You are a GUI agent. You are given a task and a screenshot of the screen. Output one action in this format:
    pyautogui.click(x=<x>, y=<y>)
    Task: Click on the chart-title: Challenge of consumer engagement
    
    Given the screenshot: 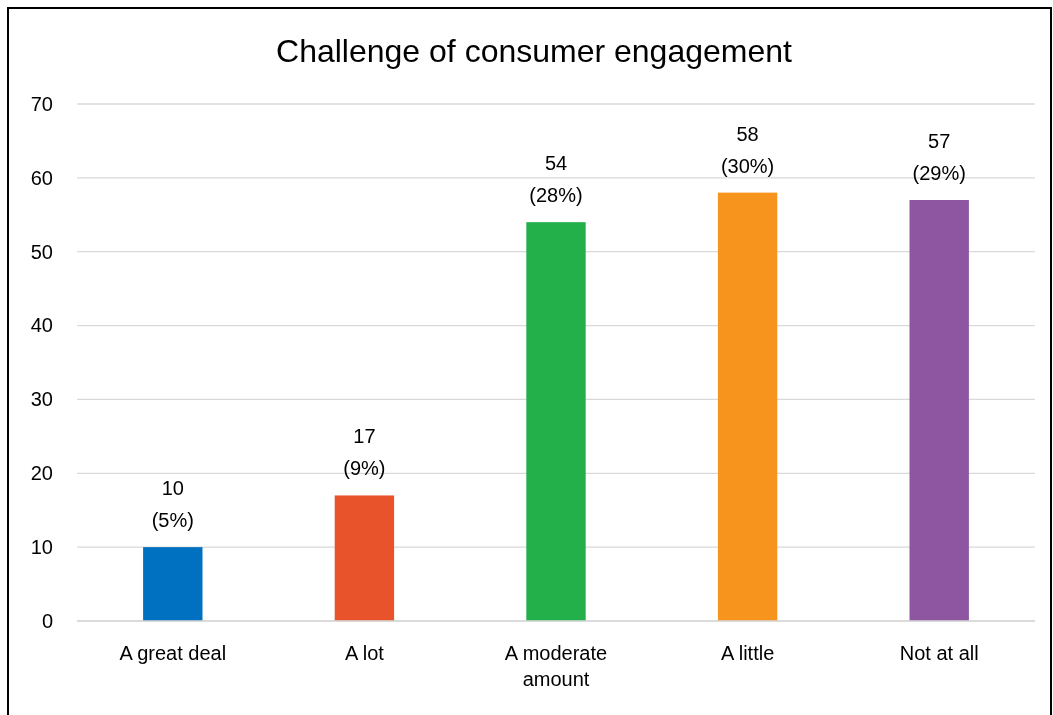 What is the action you would take?
    pyautogui.click(x=534, y=51)
    